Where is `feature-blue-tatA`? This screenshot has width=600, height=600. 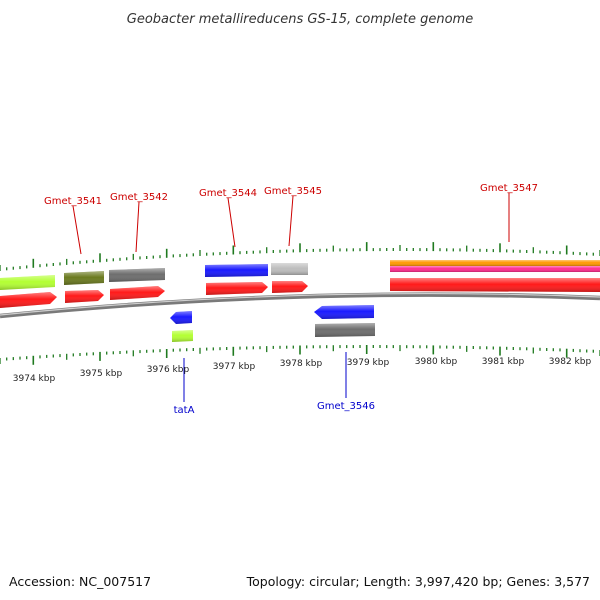 feature-blue-tatA is located at coordinates (181, 317).